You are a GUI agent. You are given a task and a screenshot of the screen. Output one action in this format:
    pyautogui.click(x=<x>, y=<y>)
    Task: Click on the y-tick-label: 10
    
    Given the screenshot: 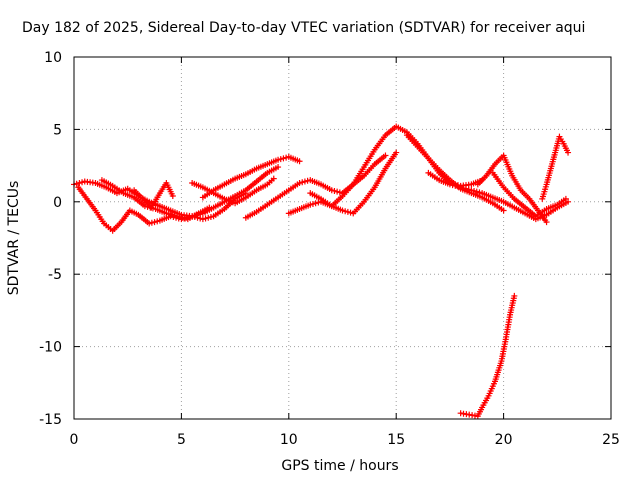 What is the action you would take?
    pyautogui.click(x=53, y=58)
    